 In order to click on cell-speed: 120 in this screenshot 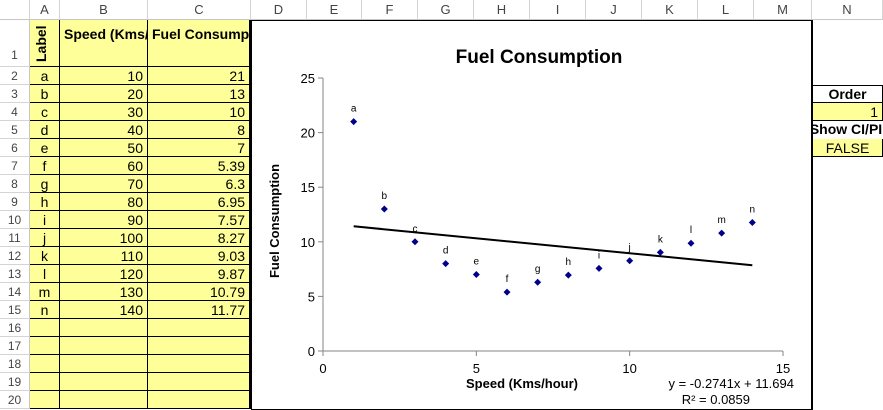, I will do `click(104, 274)`.